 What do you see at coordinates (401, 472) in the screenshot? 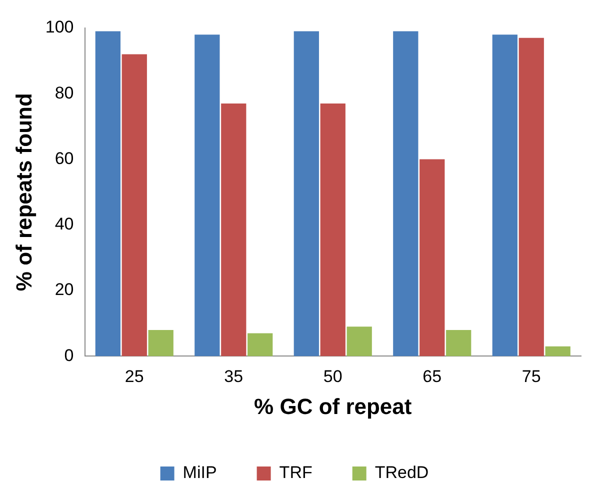
I see `legend-label: TRedD` at bounding box center [401, 472].